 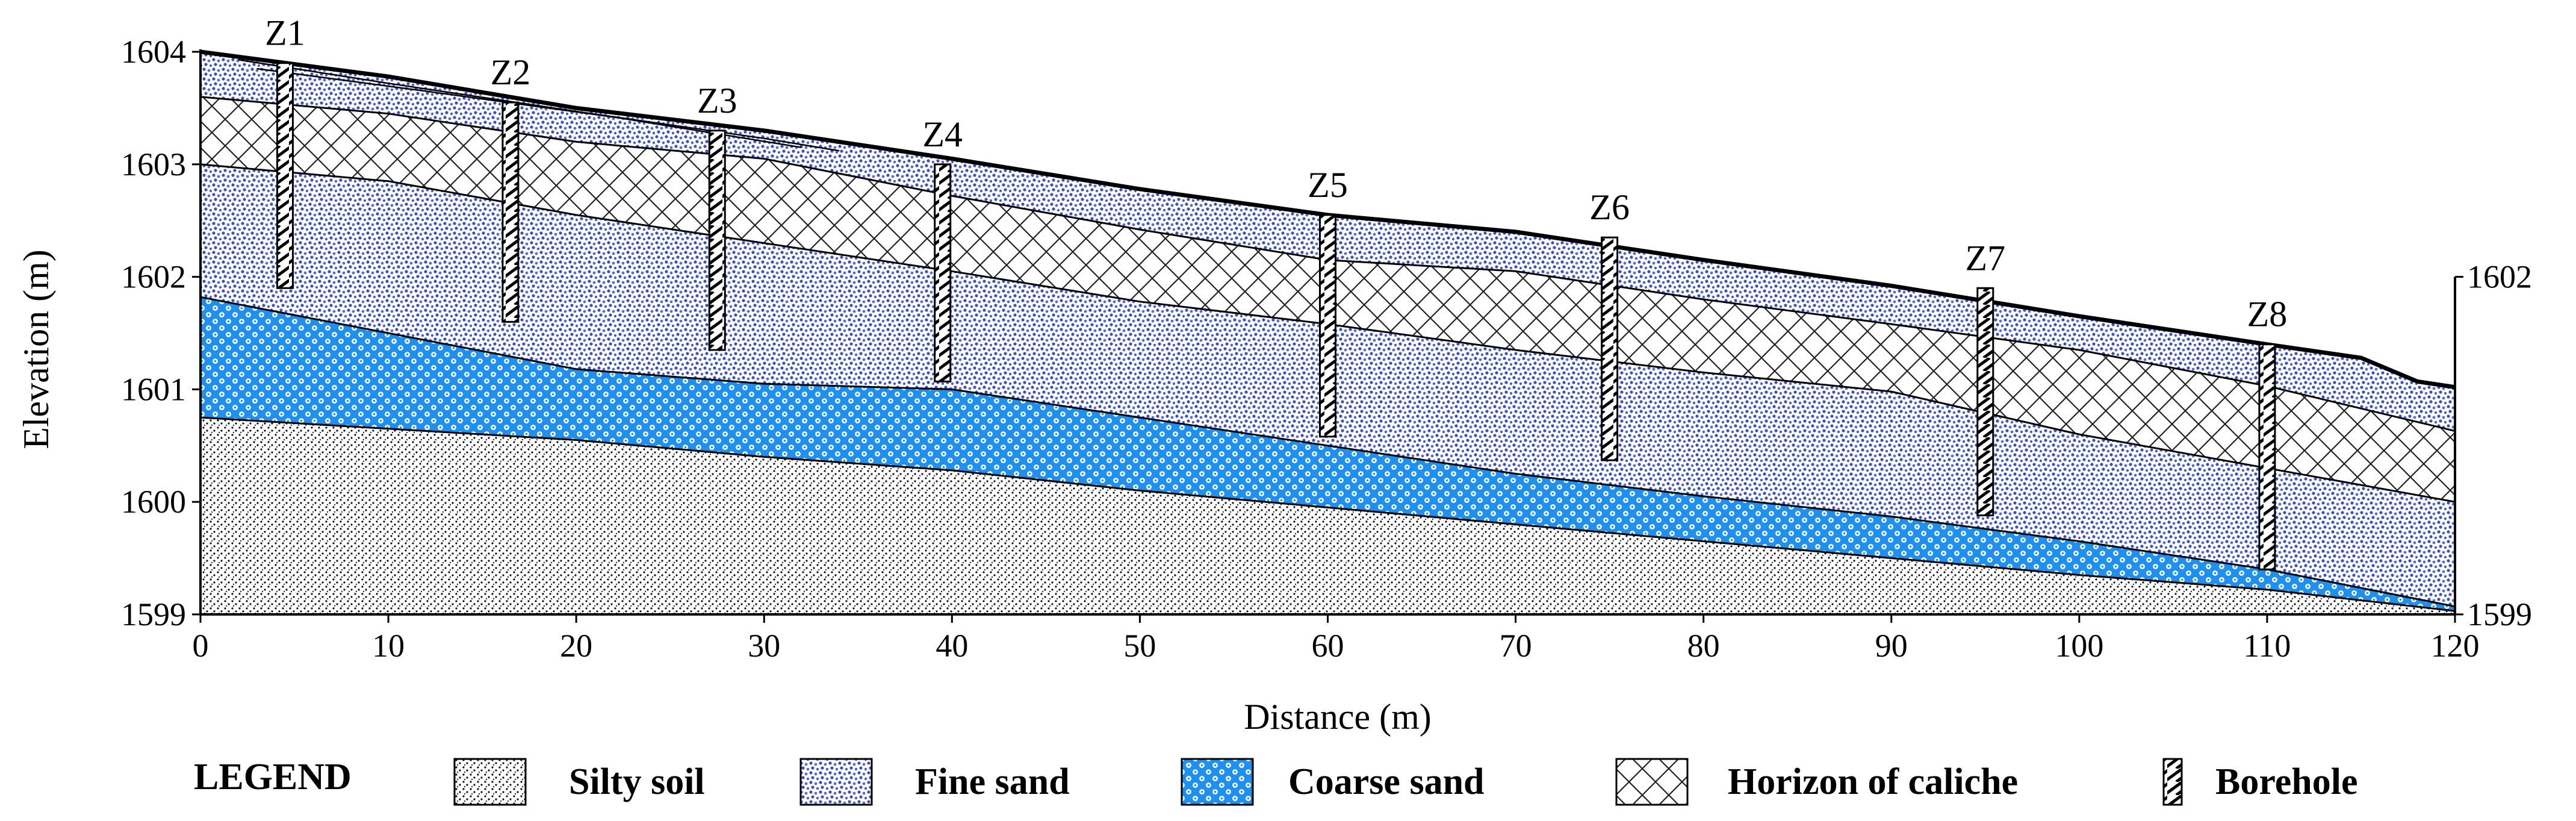 What do you see at coordinates (1891, 646) in the screenshot?
I see `x-tick-label: 90` at bounding box center [1891, 646].